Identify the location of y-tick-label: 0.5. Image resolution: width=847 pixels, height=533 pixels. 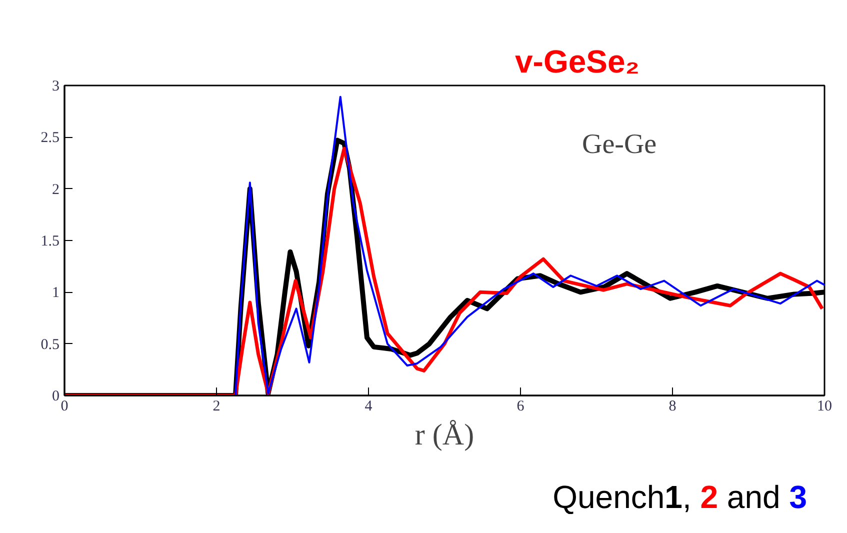
(50, 344).